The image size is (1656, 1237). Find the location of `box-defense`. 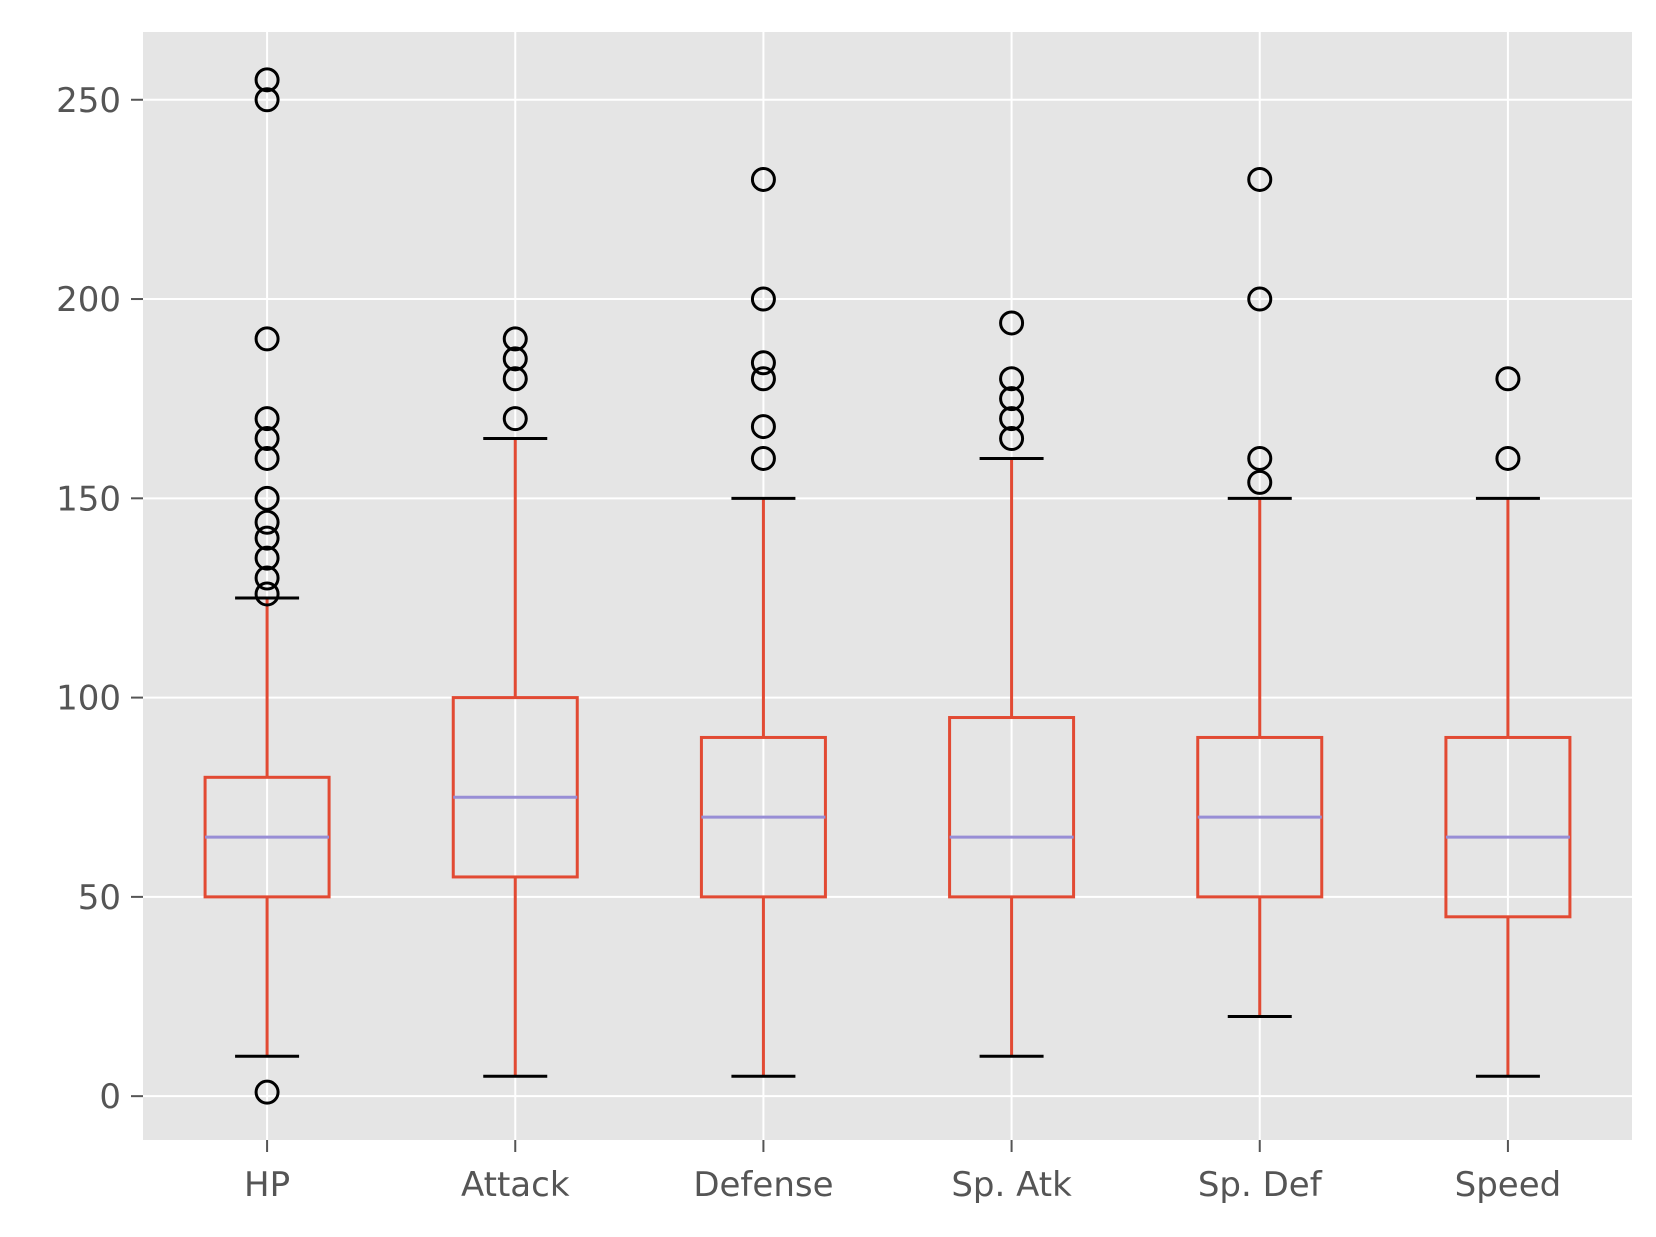

box-defense is located at coordinates (763, 622).